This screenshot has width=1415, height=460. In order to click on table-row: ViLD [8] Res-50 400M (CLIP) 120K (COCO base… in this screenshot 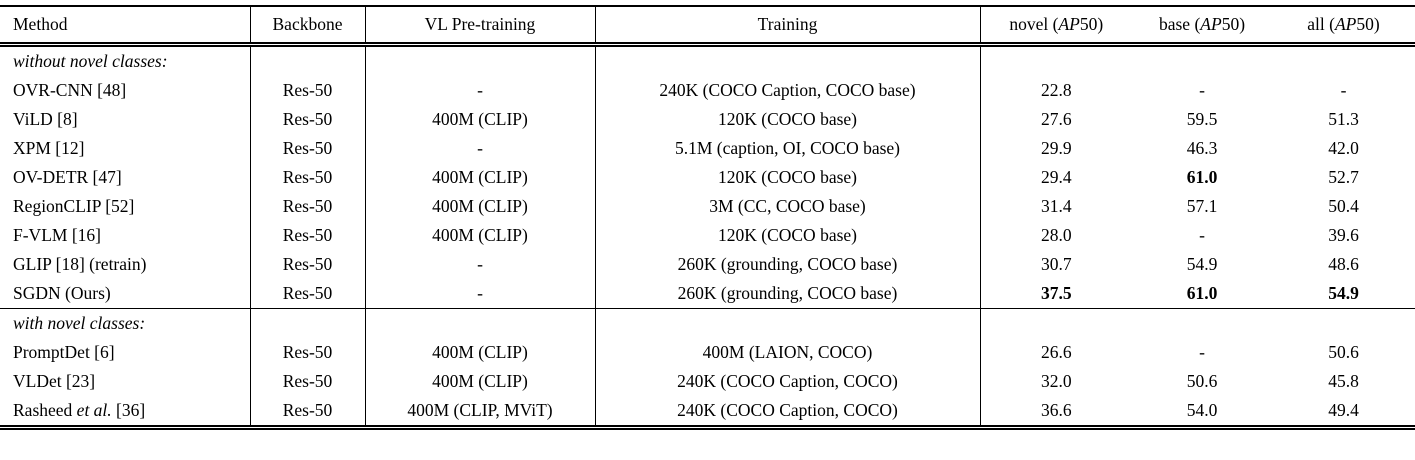, I will do `click(707, 119)`.